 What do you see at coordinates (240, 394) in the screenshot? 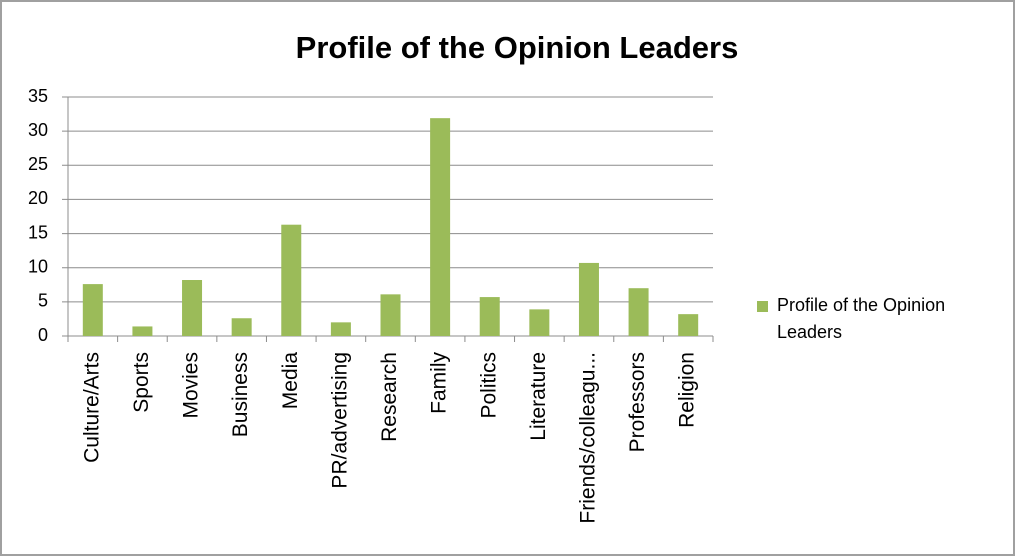
I see `x-tick-label: Business` at bounding box center [240, 394].